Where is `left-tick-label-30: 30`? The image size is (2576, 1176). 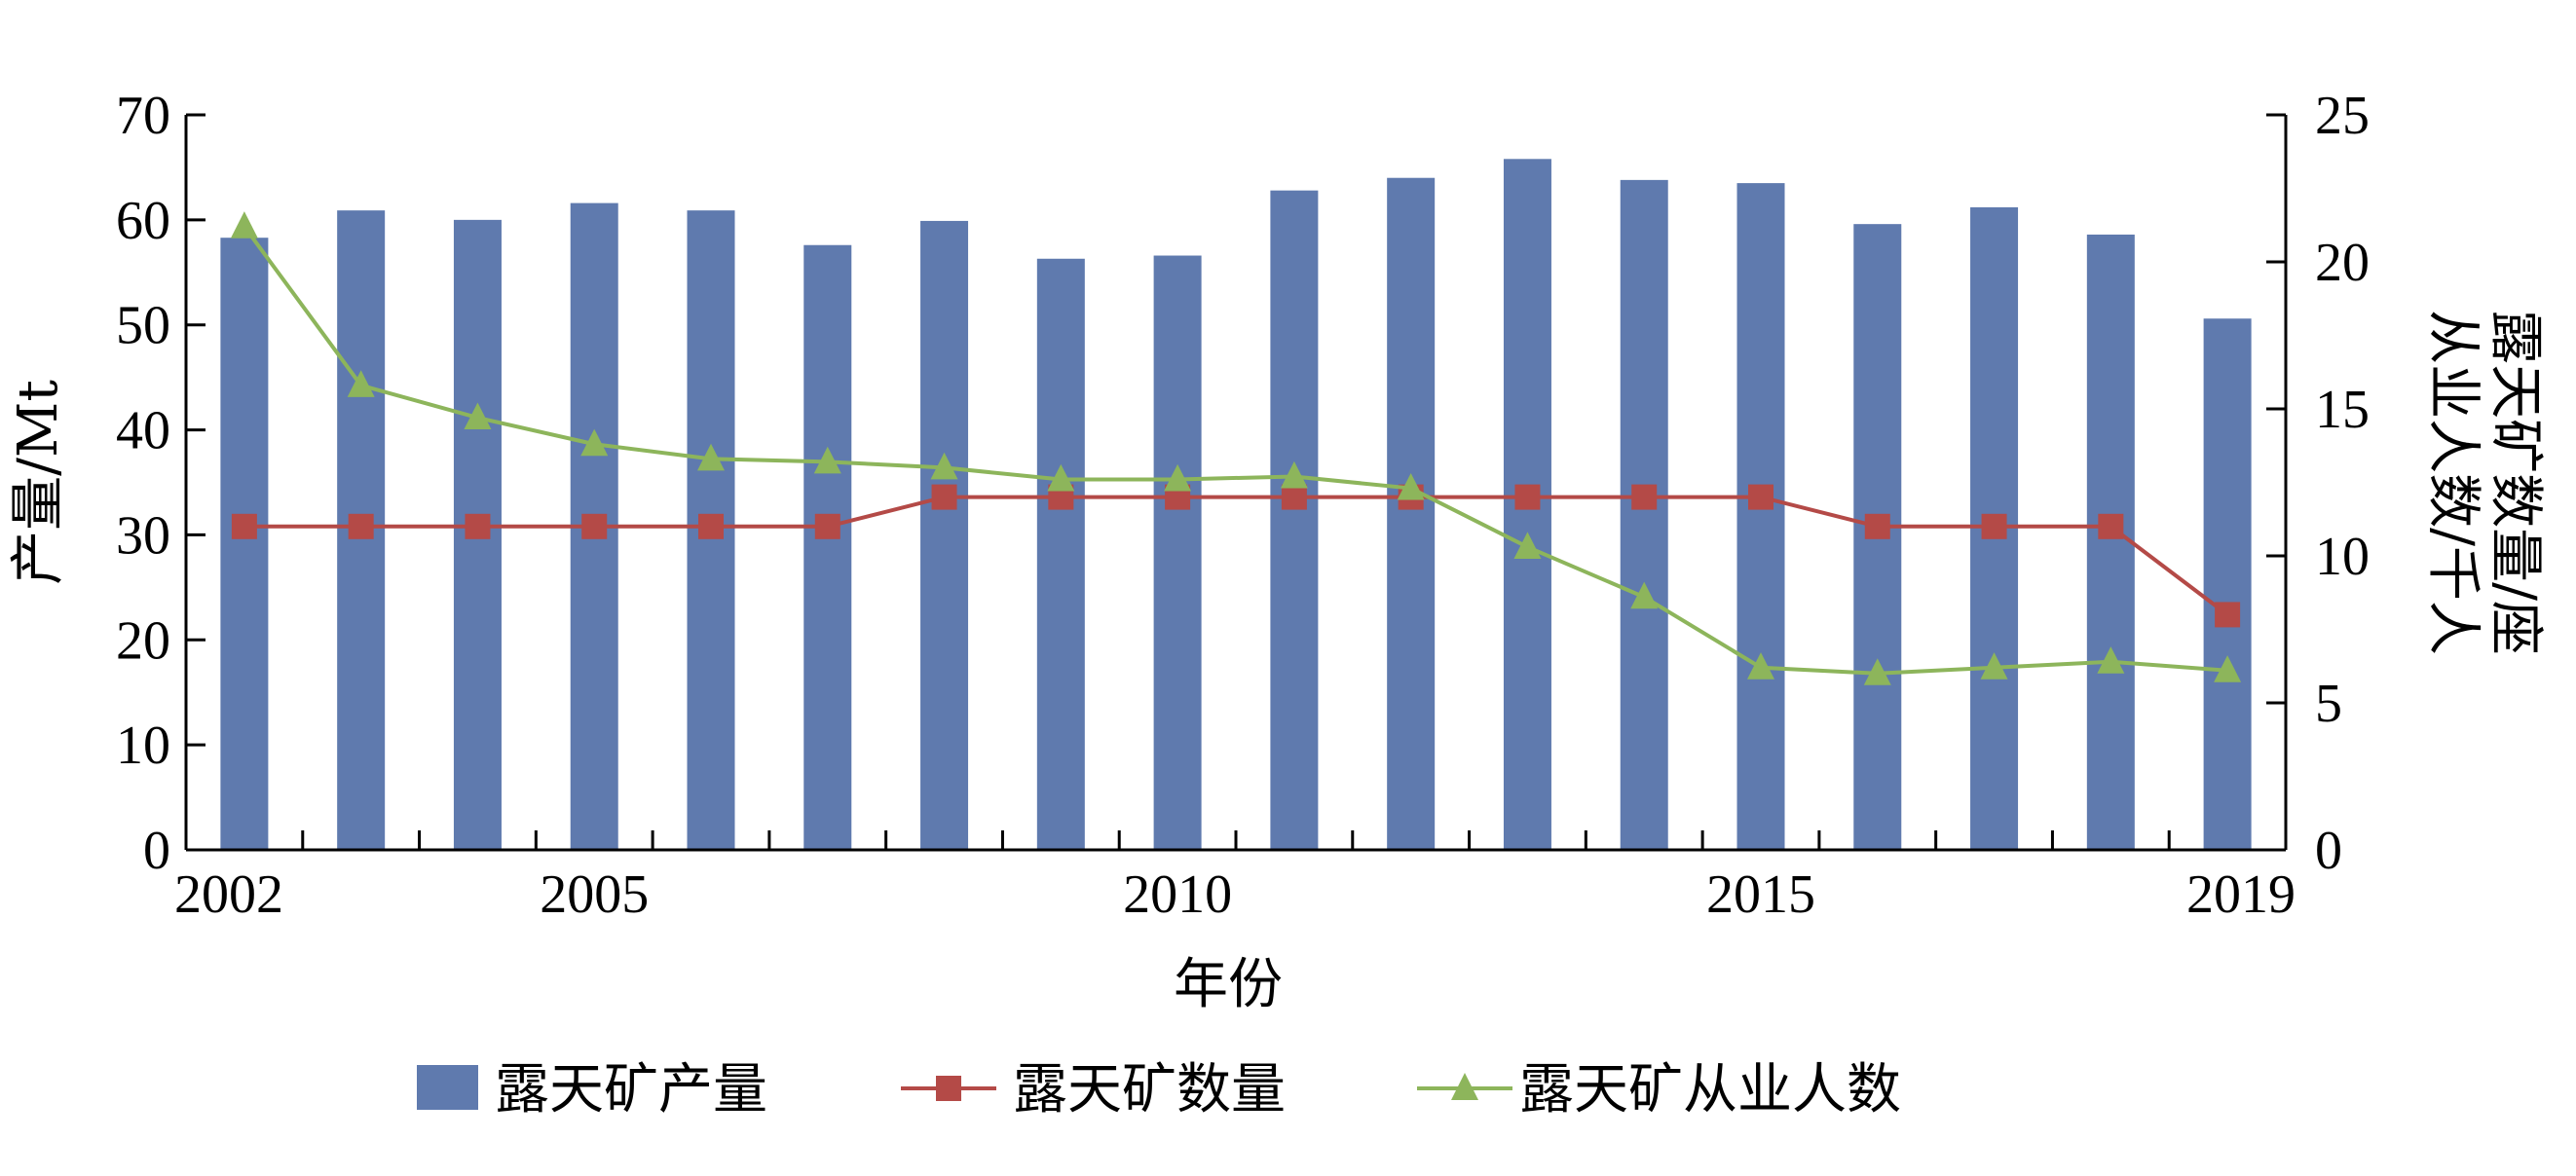
left-tick-label-30: 30 is located at coordinates (143, 535).